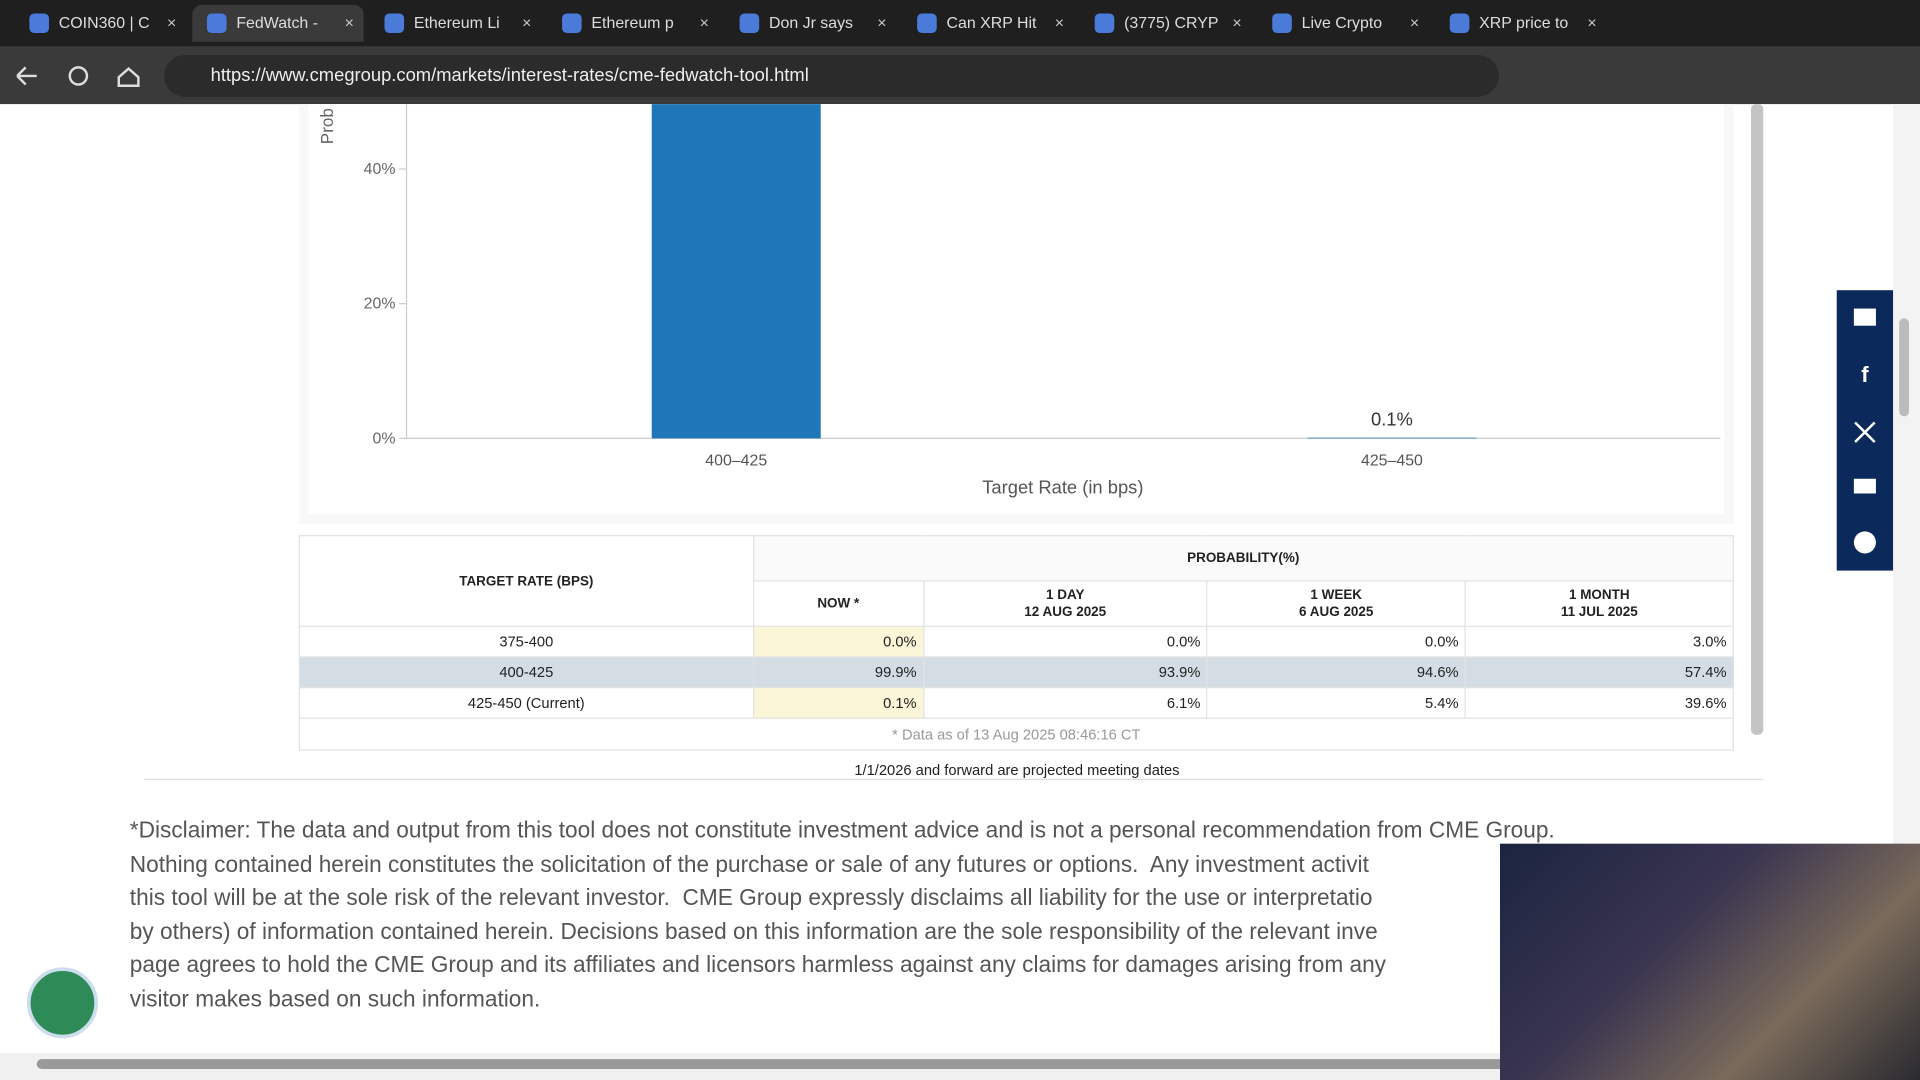 Image resolution: width=1920 pixels, height=1080 pixels. I want to click on webcam-overlay, so click(1710, 961).